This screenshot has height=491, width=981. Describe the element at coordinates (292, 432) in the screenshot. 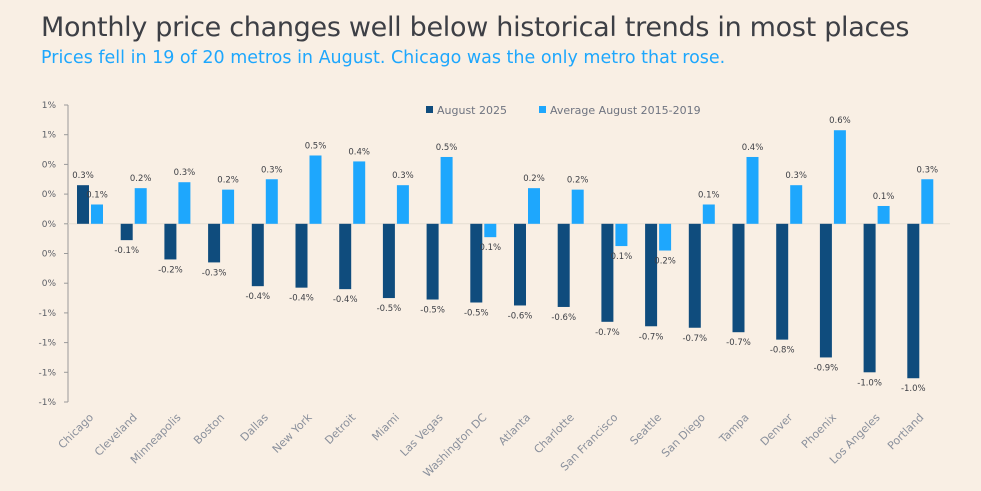

I see `category-label: New York` at that location.